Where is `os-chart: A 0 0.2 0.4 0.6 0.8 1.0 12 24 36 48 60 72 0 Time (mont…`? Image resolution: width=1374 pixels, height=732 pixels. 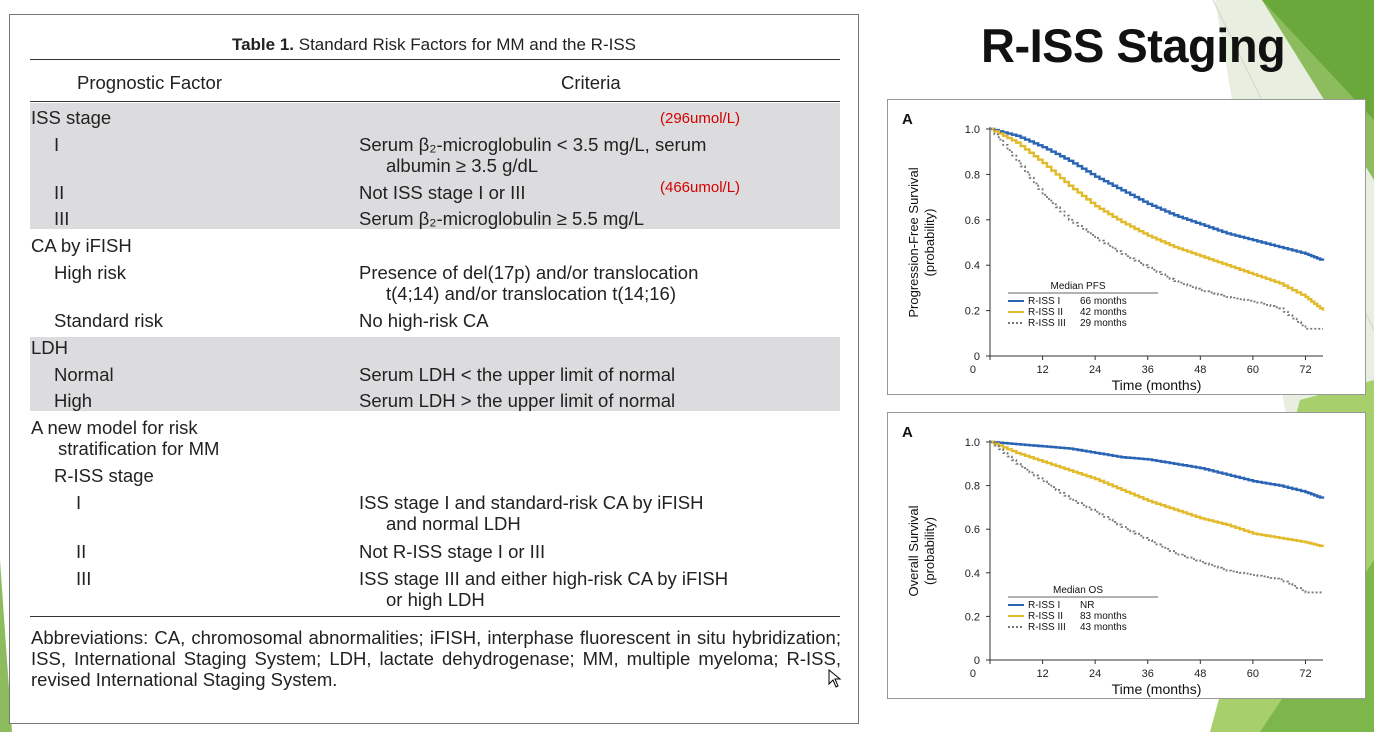 os-chart: A 0 0.2 0.4 0.6 0.8 1.0 12 24 36 48 60 72 0 Time (mont… is located at coordinates (1113, 560).